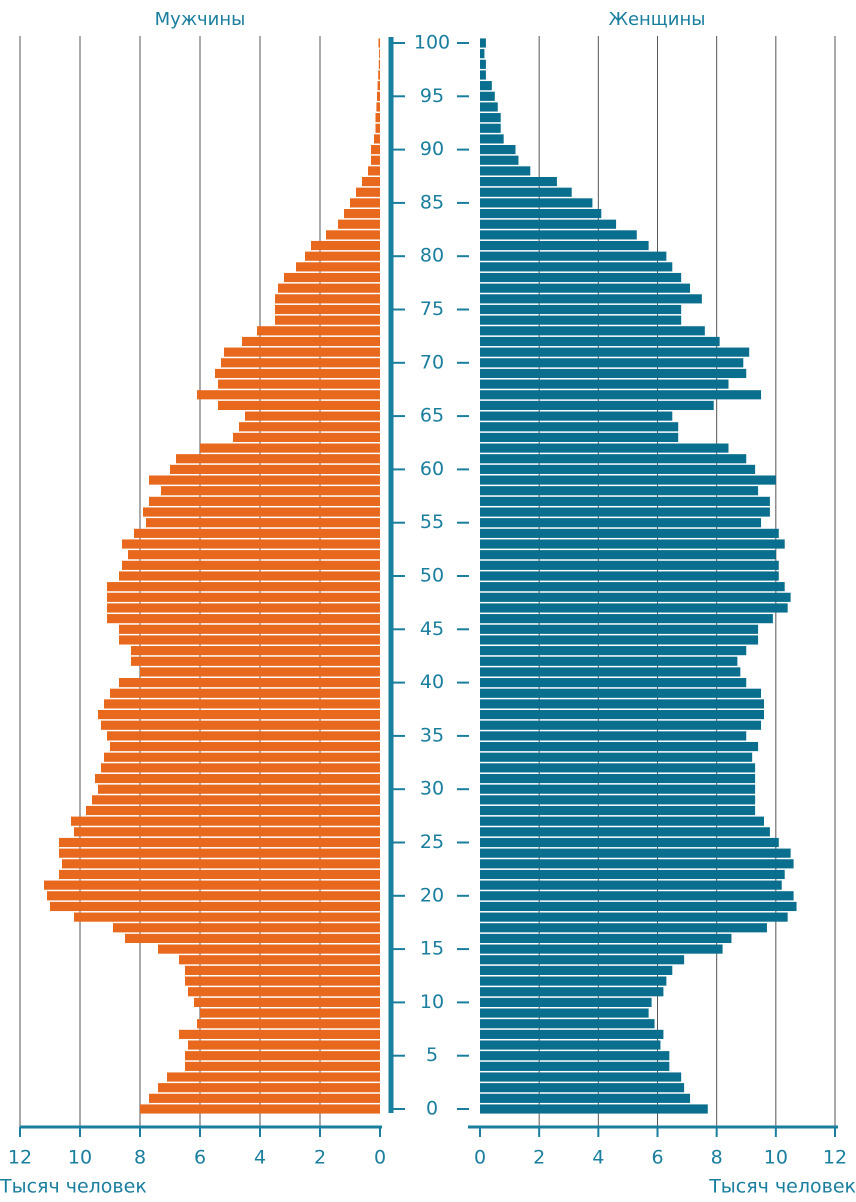  Describe the element at coordinates (20, 1158) in the screenshot. I see `x-tick-label: 12` at that location.